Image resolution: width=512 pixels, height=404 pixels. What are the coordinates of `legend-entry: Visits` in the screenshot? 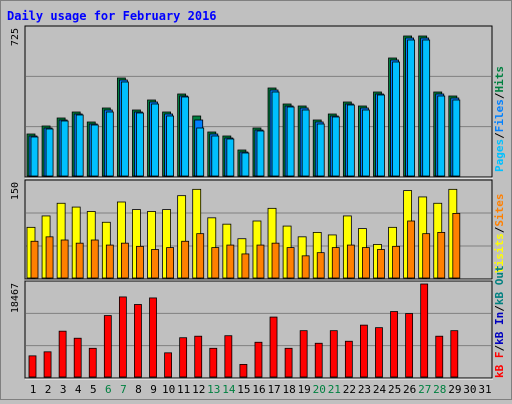 It's located at (499, 253).